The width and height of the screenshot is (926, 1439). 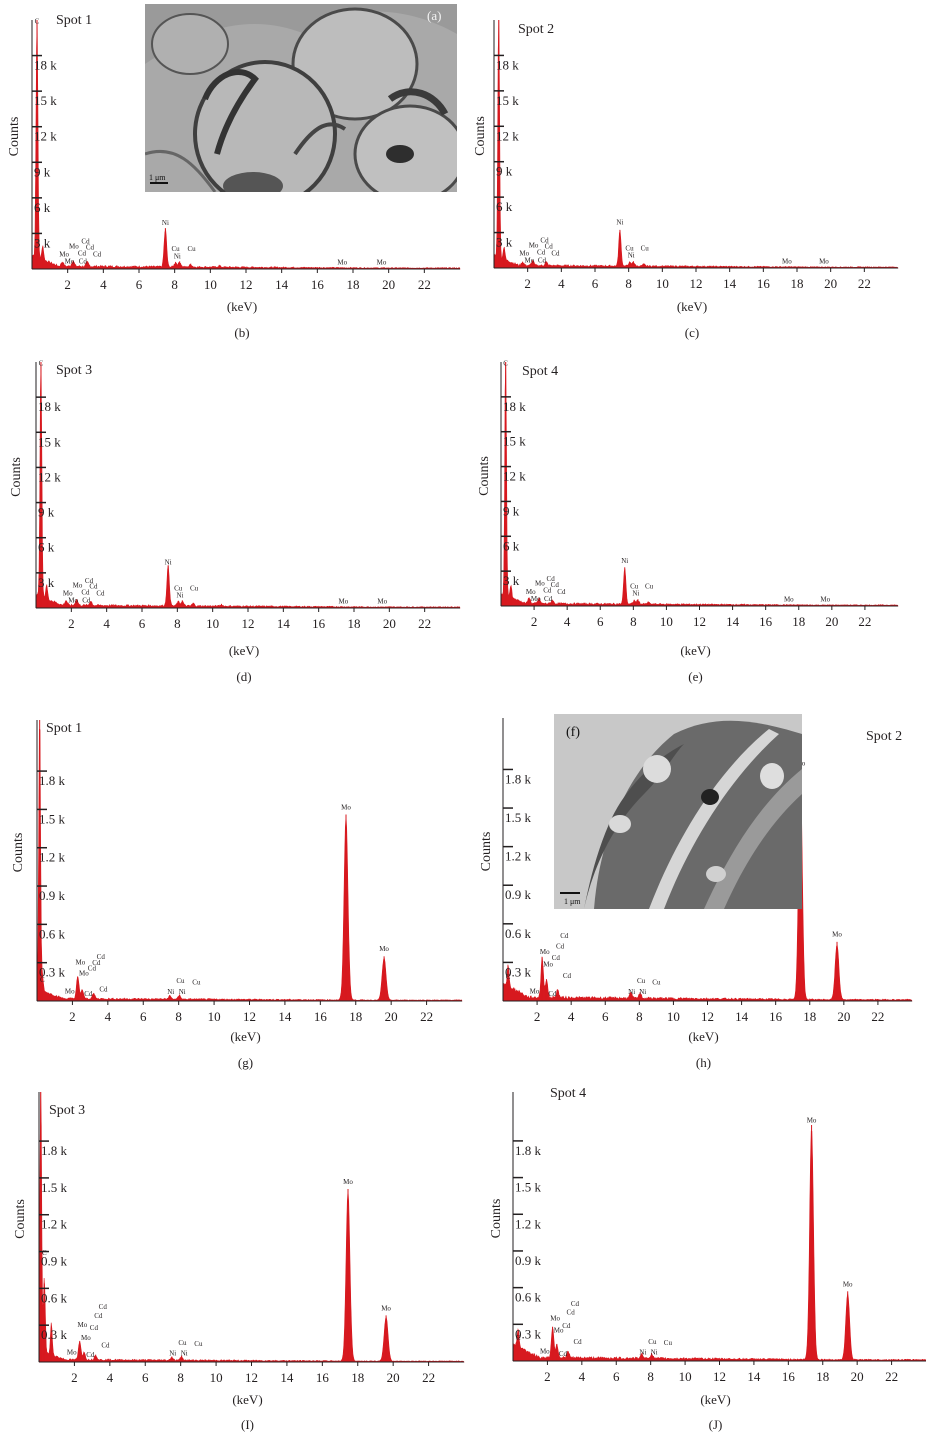 What do you see at coordinates (692, 332) in the screenshot?
I see `panel-caption: (c)` at bounding box center [692, 332].